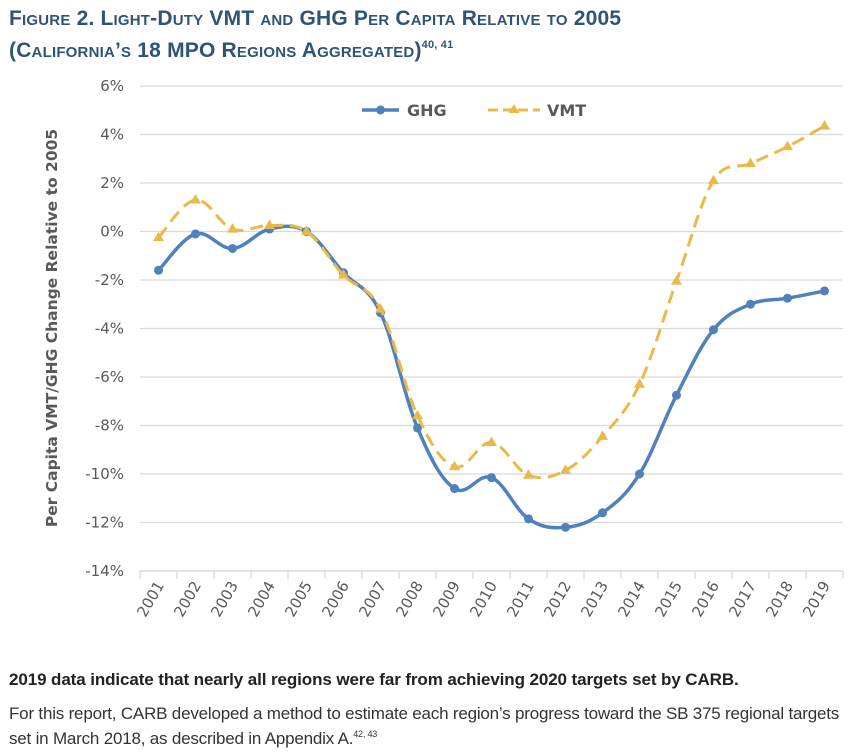  I want to click on x-tick-label: 2009, so click(446, 599).